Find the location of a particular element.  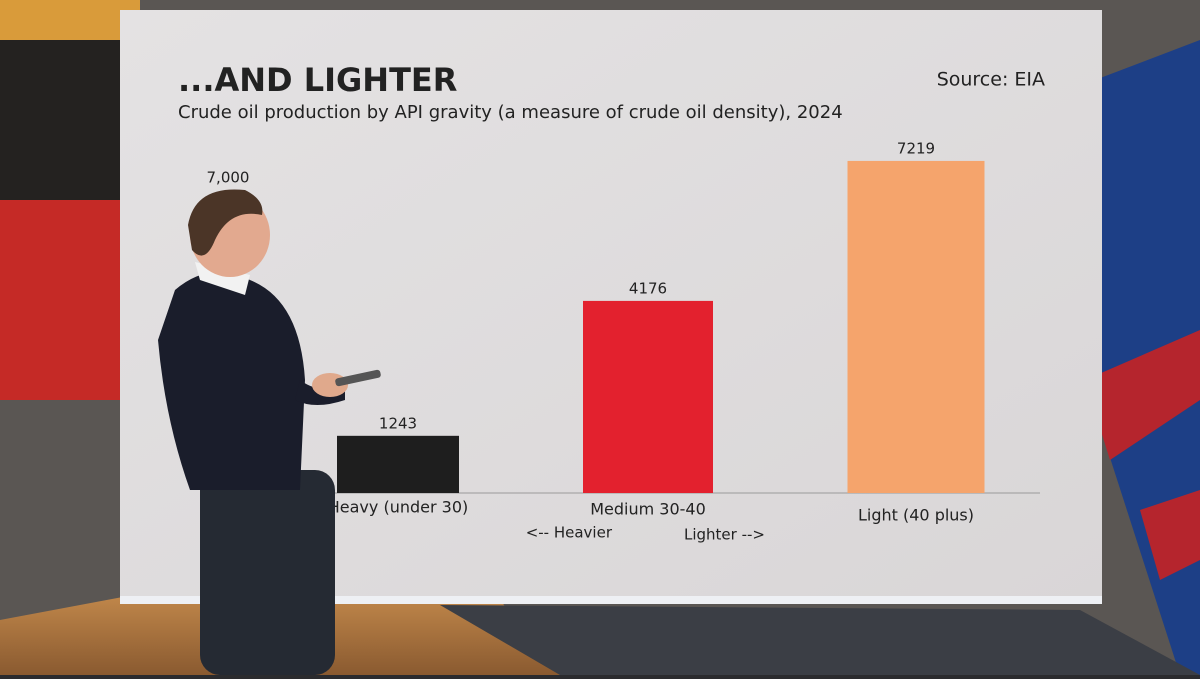

value-label: 7219 is located at coordinates (916, 148).